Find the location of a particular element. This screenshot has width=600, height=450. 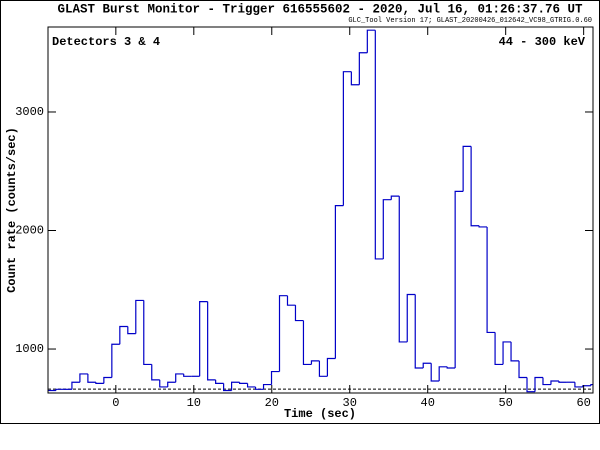

annotation: 44 - 300 keV is located at coordinates (542, 42).